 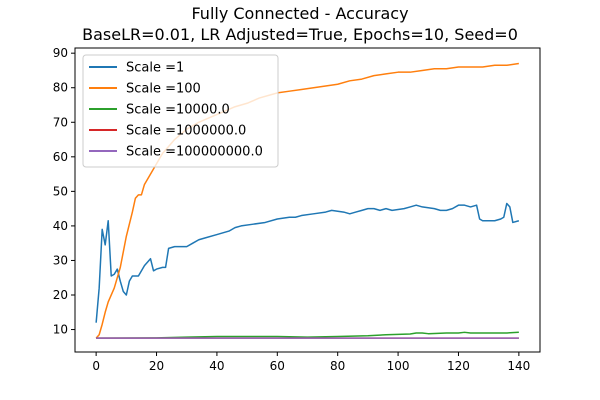 What do you see at coordinates (60, 295) in the screenshot?
I see `y-tick-label: 20` at bounding box center [60, 295].